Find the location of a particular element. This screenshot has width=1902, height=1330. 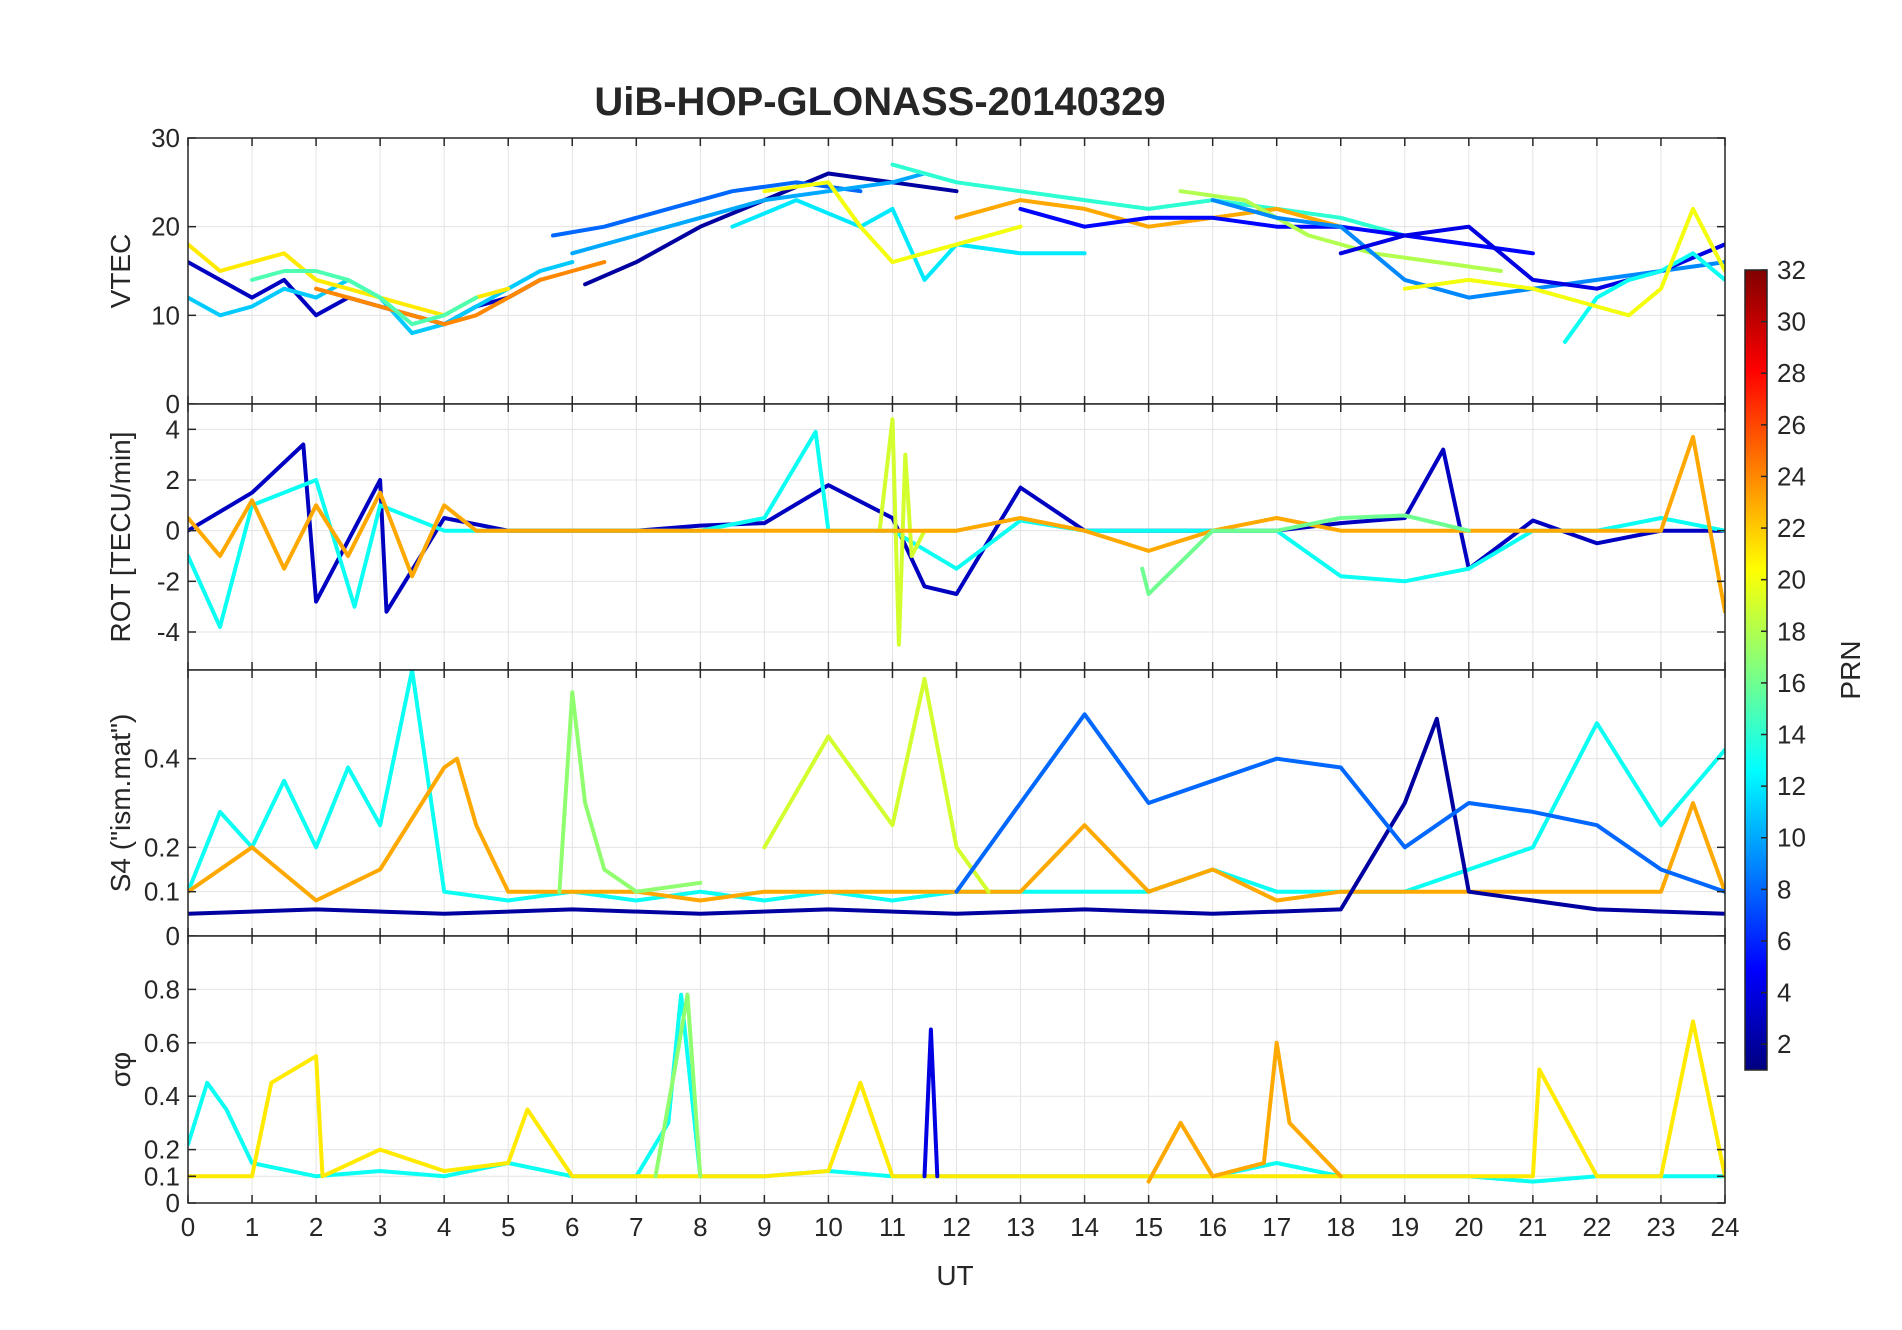

x-tick-label: 11 is located at coordinates (892, 1227).